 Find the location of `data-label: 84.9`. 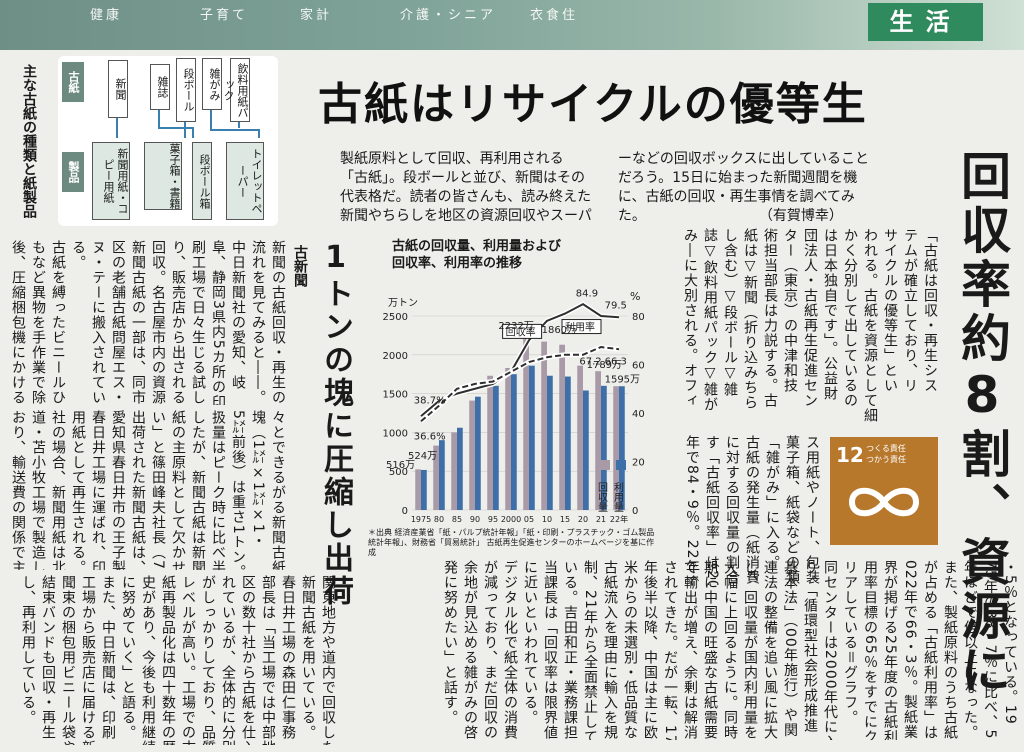

data-label: 84.9 is located at coordinates (587, 294).